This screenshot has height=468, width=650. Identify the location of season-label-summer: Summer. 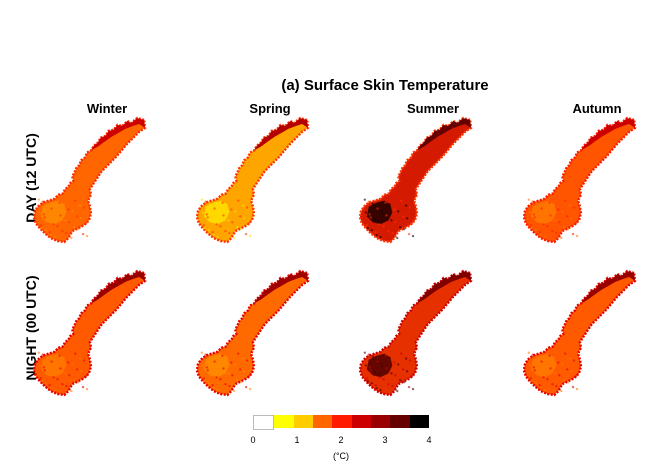
(433, 108).